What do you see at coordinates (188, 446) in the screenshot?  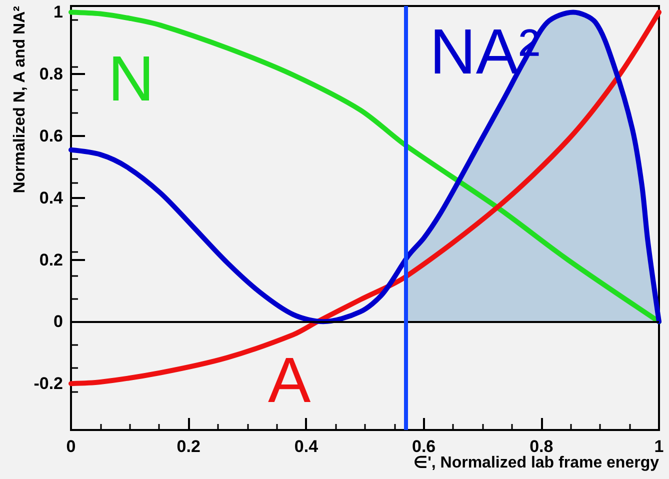 I see `x-tick-label: 0.2` at bounding box center [188, 446].